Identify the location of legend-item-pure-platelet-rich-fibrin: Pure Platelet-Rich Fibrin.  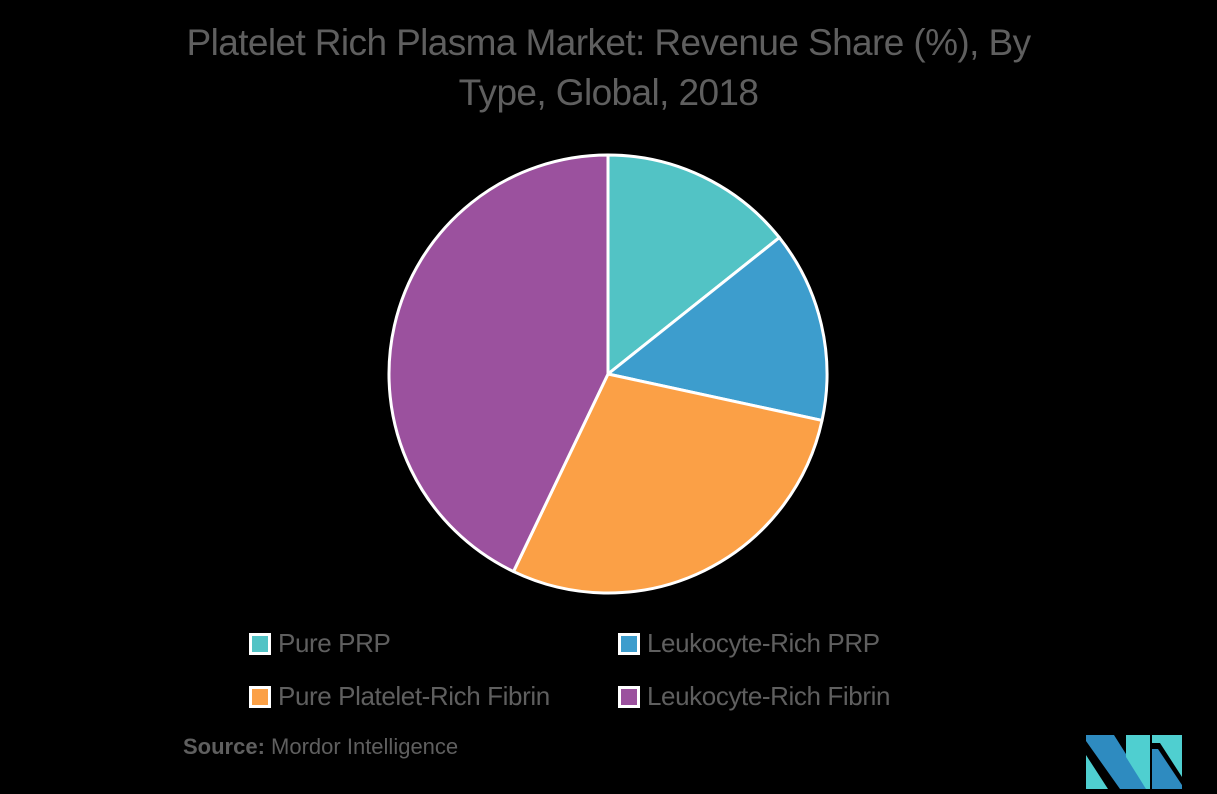
(399, 696).